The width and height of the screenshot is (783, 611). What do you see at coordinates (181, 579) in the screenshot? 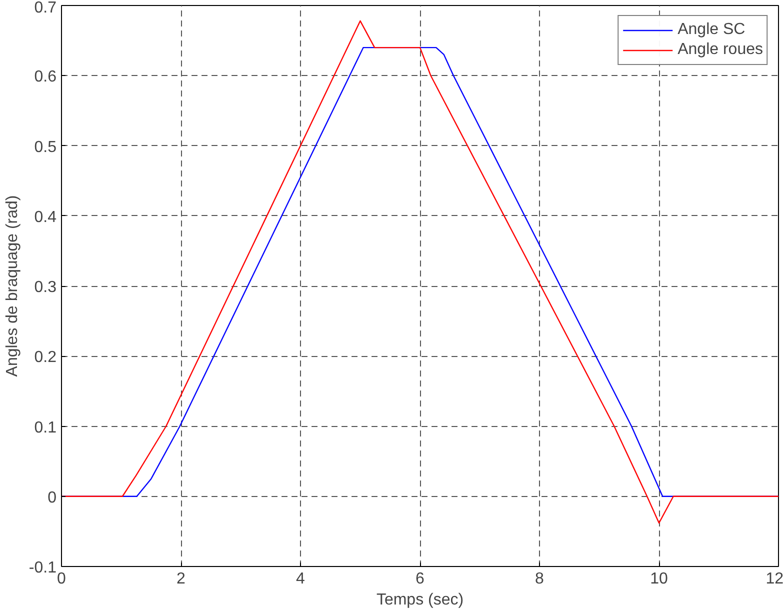
I see `x-tick-label: 2` at bounding box center [181, 579].